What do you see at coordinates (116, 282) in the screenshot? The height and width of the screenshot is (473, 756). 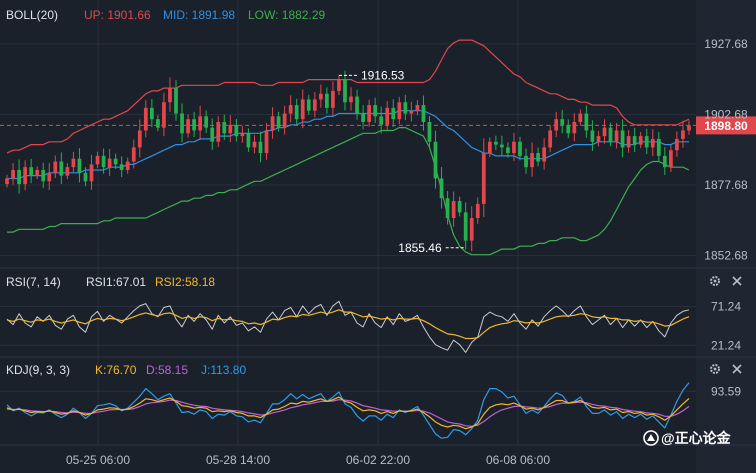 I see `rsi1-value: RSI1:67.01` at bounding box center [116, 282].